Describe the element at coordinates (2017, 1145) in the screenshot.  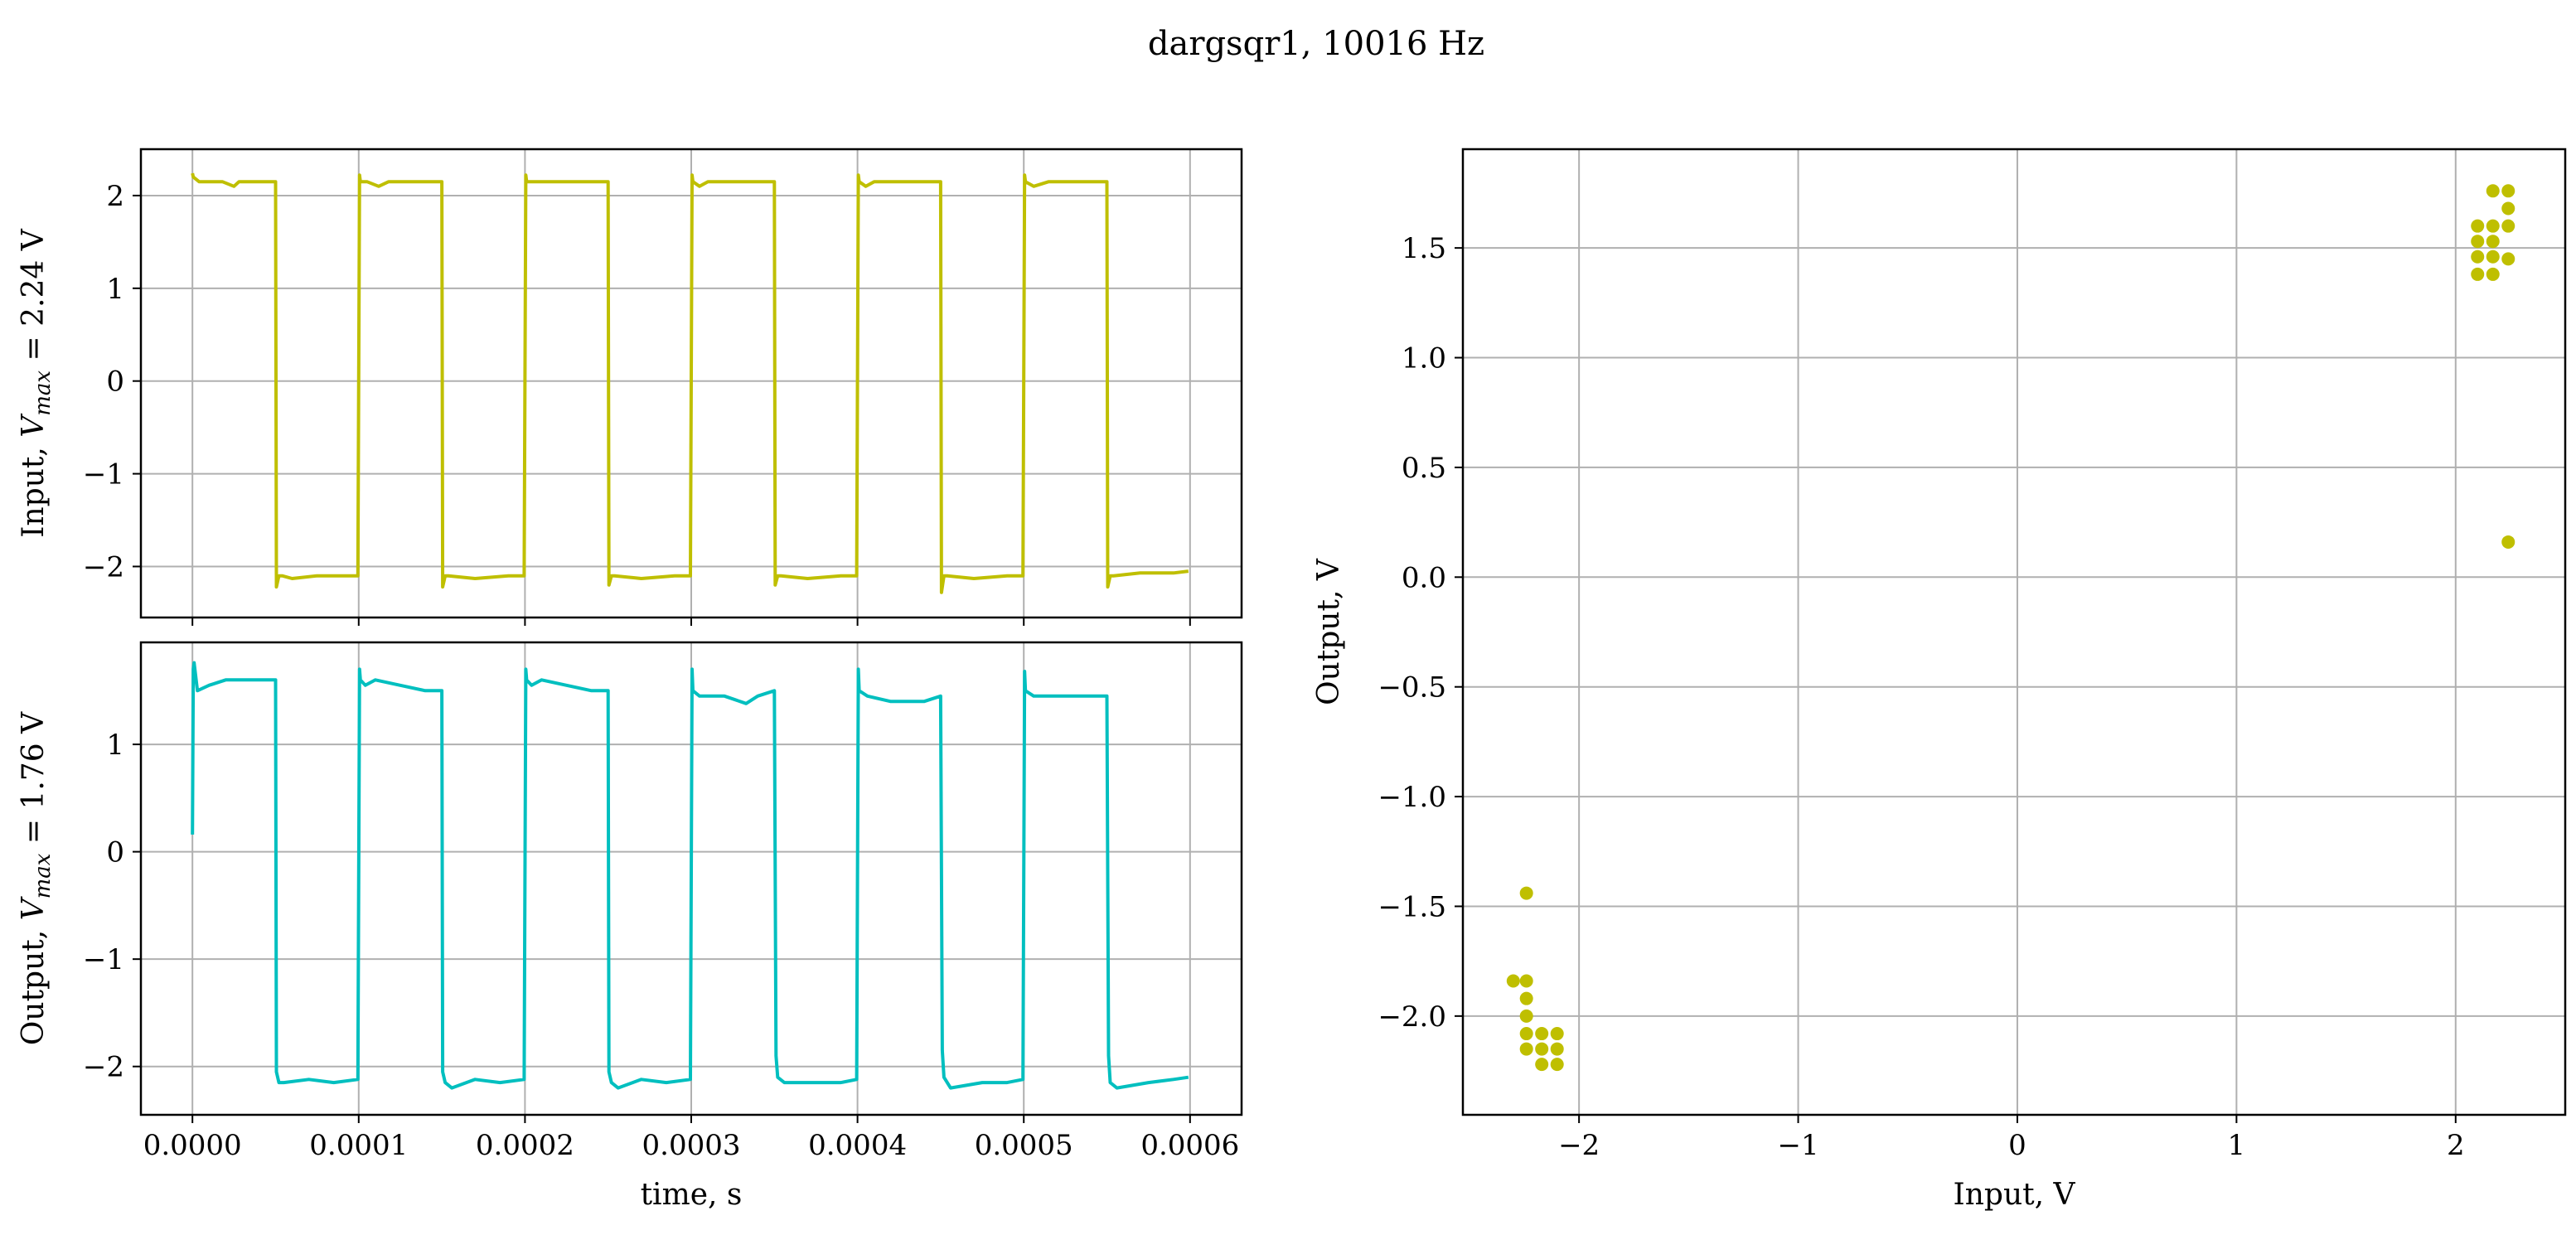
I see `x-tick-label: 0` at that location.